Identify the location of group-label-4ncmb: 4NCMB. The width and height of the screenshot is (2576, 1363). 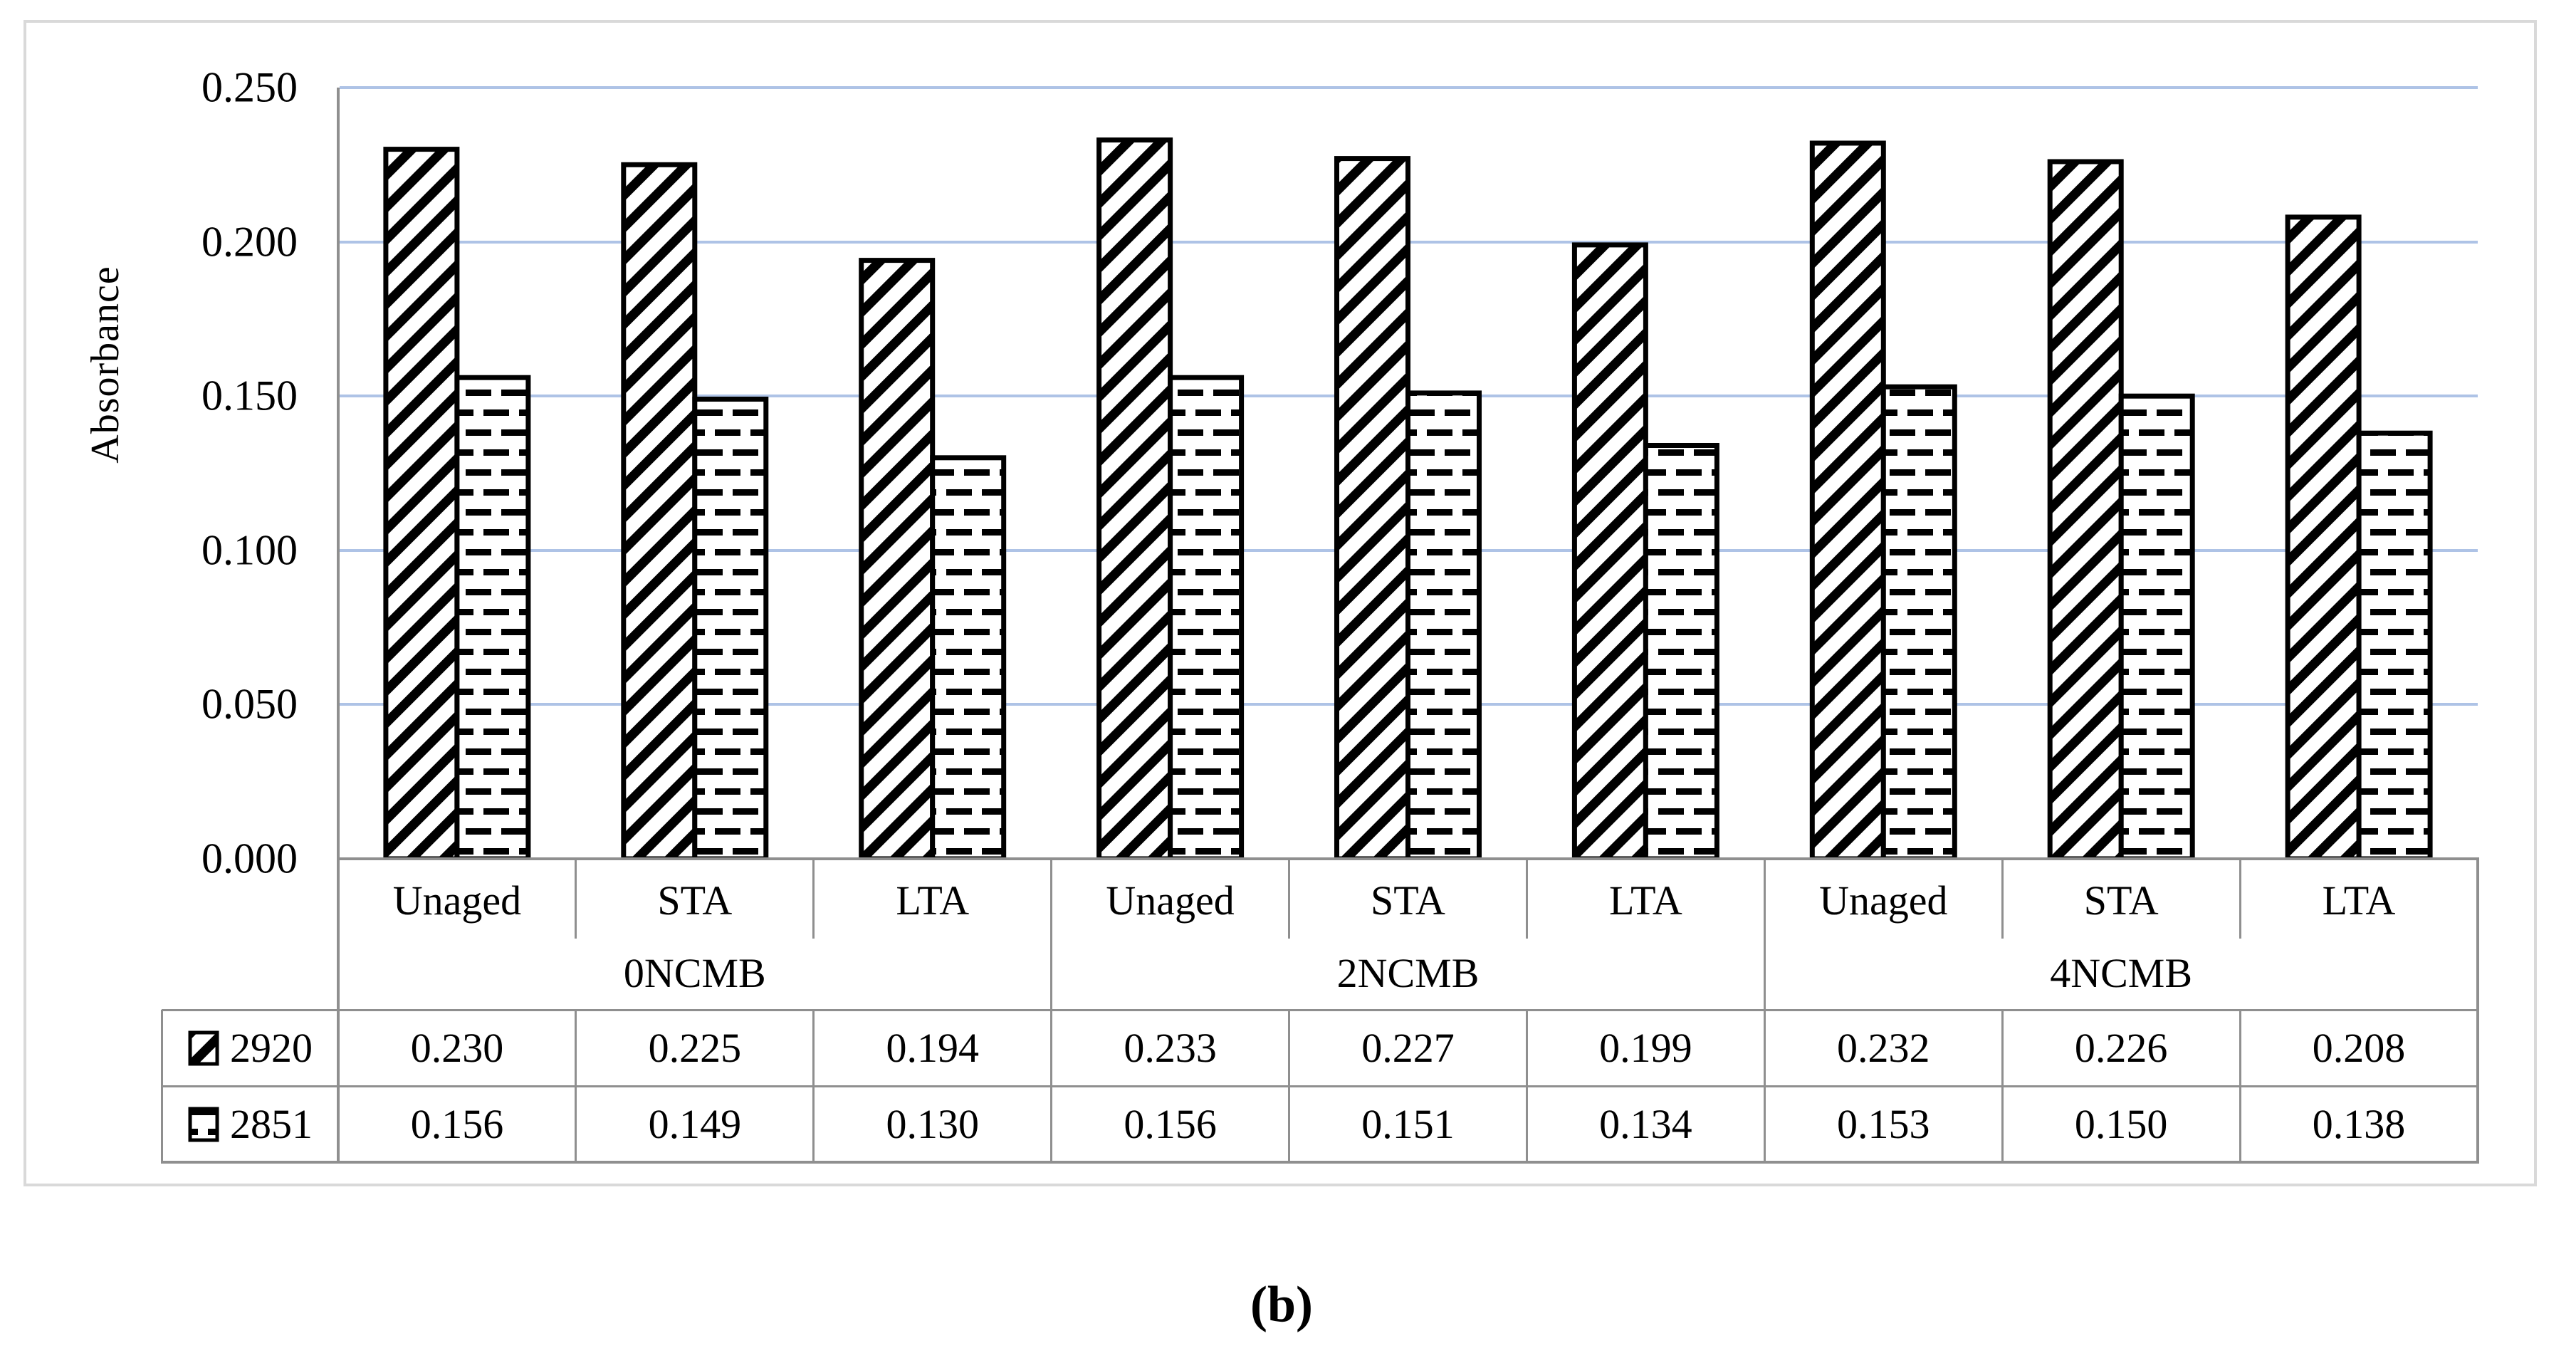
(2121, 973).